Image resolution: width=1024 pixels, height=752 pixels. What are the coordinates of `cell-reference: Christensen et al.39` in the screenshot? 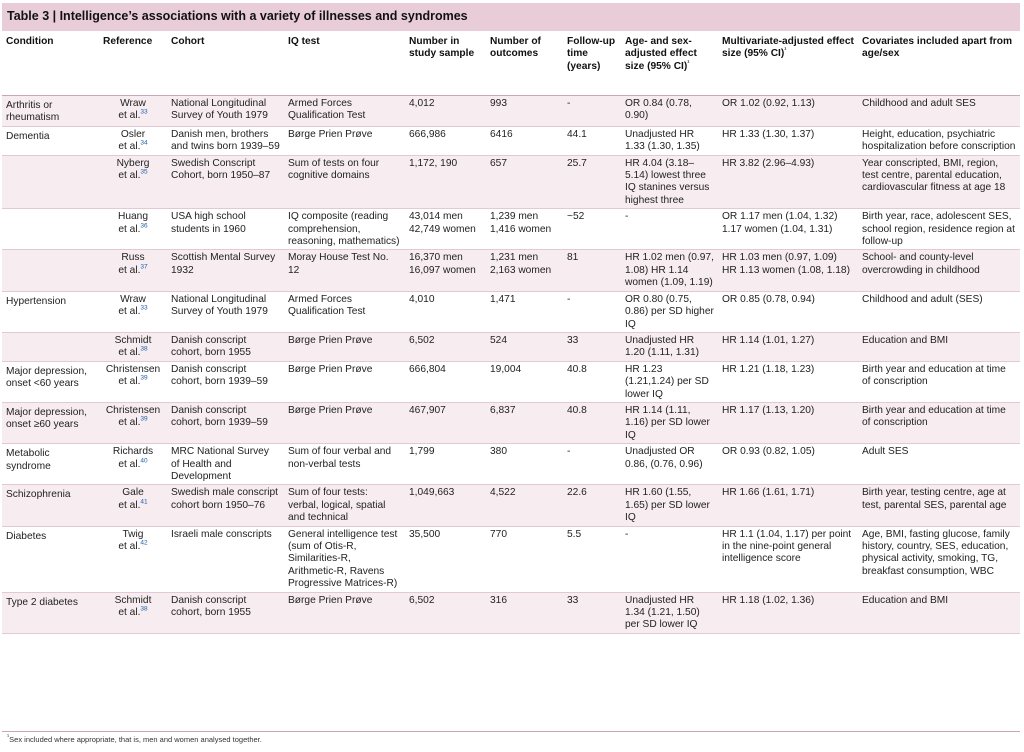 It's located at (133, 381).